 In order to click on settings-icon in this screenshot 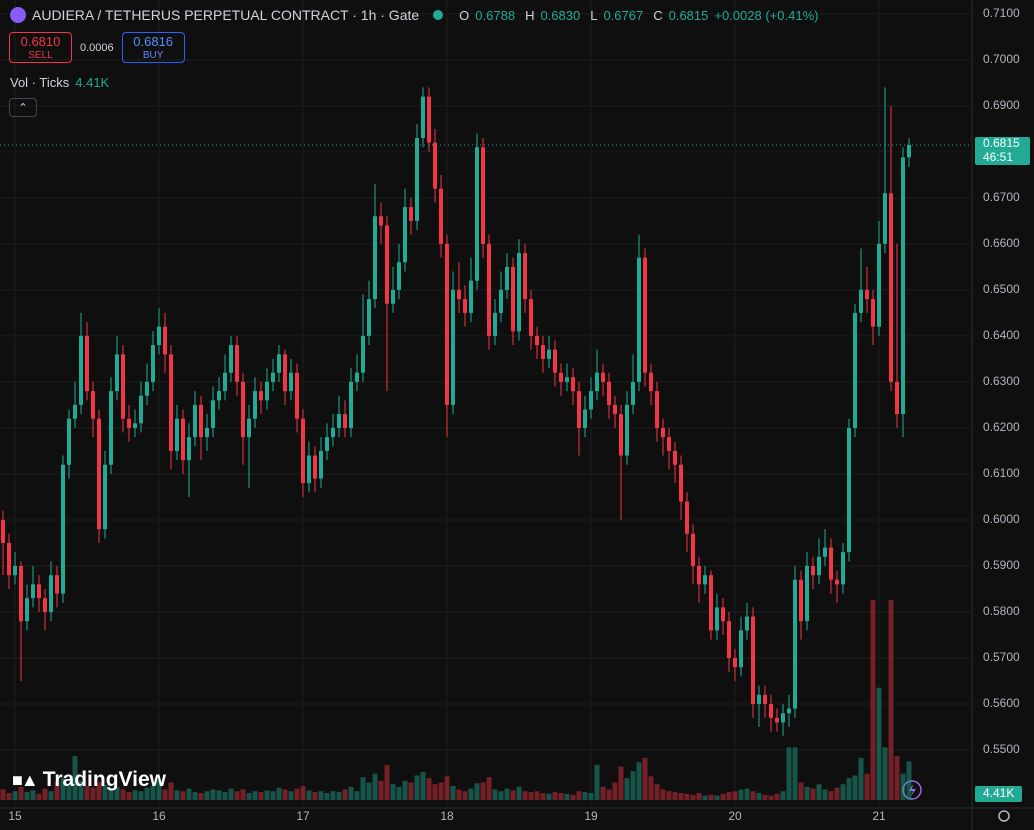, I will do `click(1004, 816)`.